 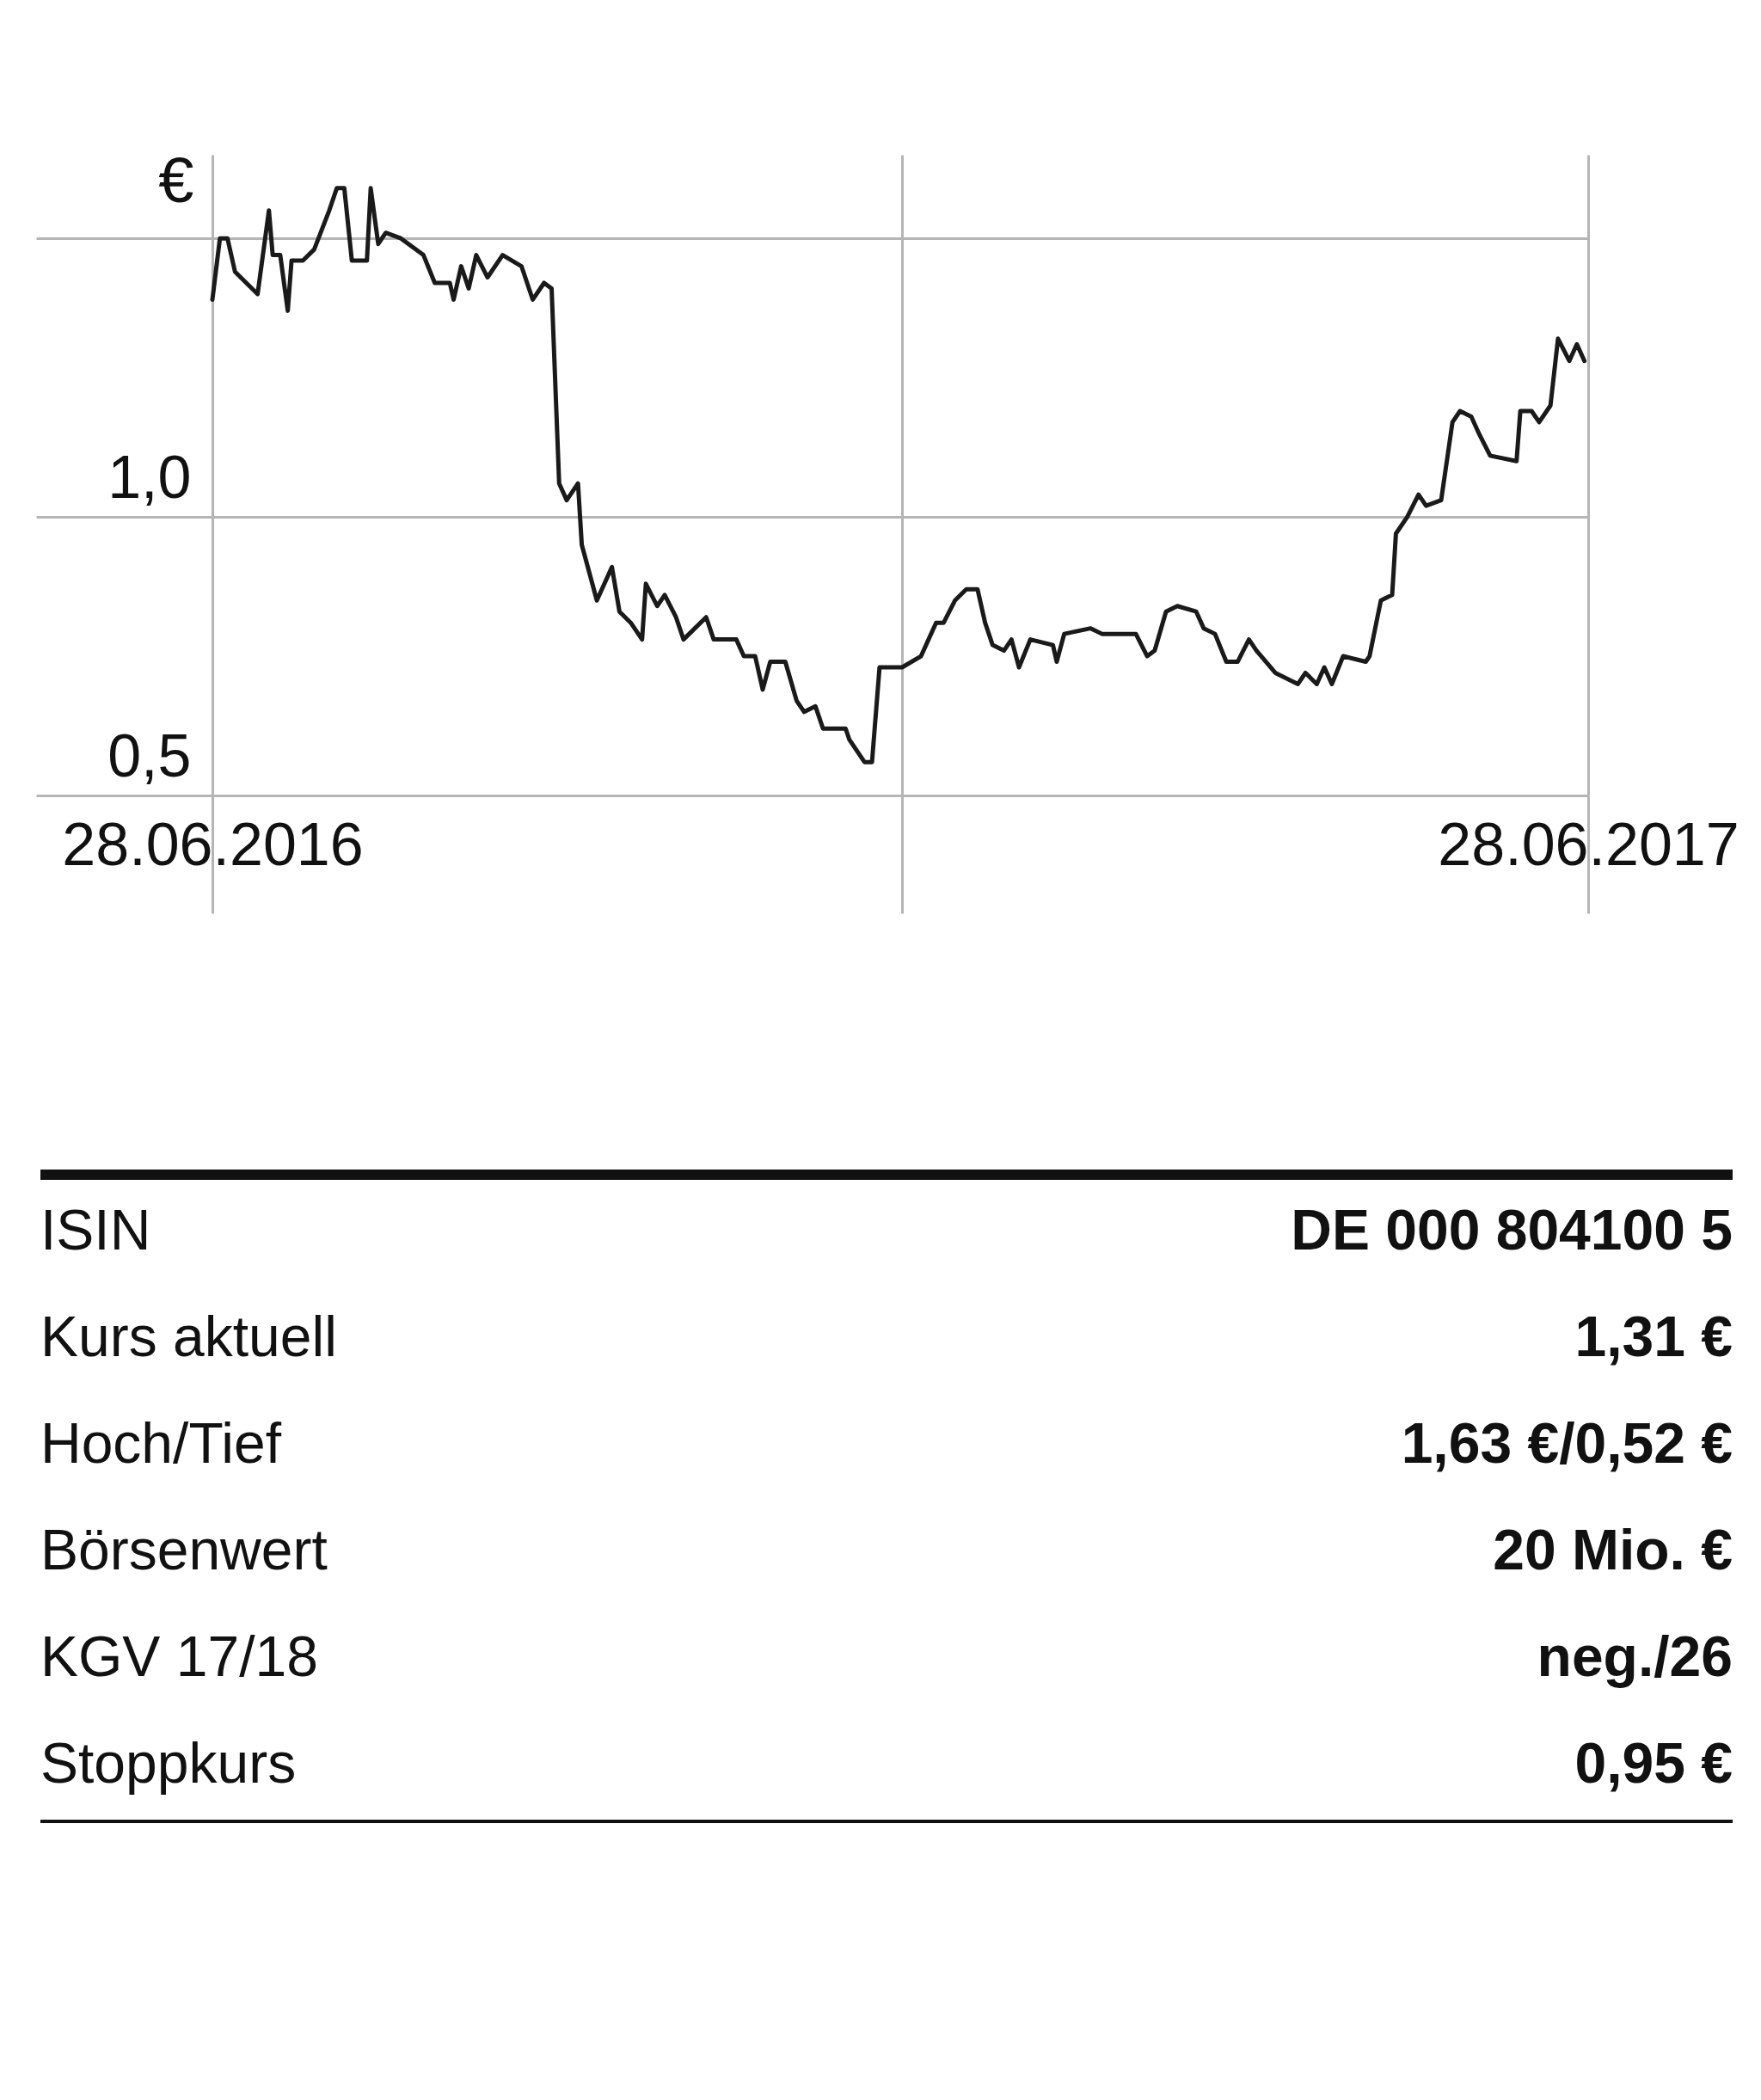 I want to click on text: 1,63 €/0,52 €, so click(x=1566, y=1443).